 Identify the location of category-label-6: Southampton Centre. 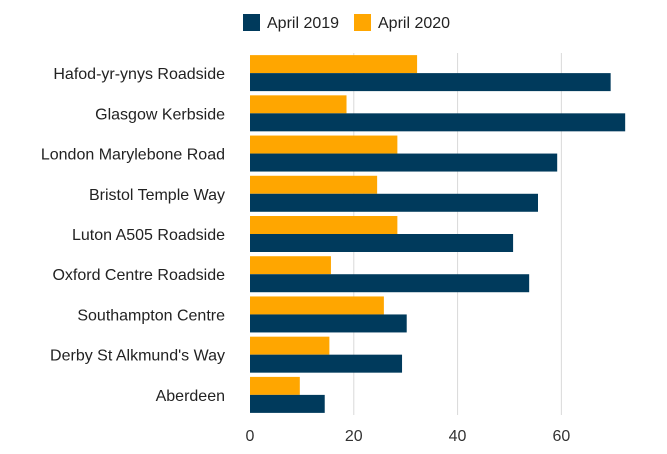
(151, 315).